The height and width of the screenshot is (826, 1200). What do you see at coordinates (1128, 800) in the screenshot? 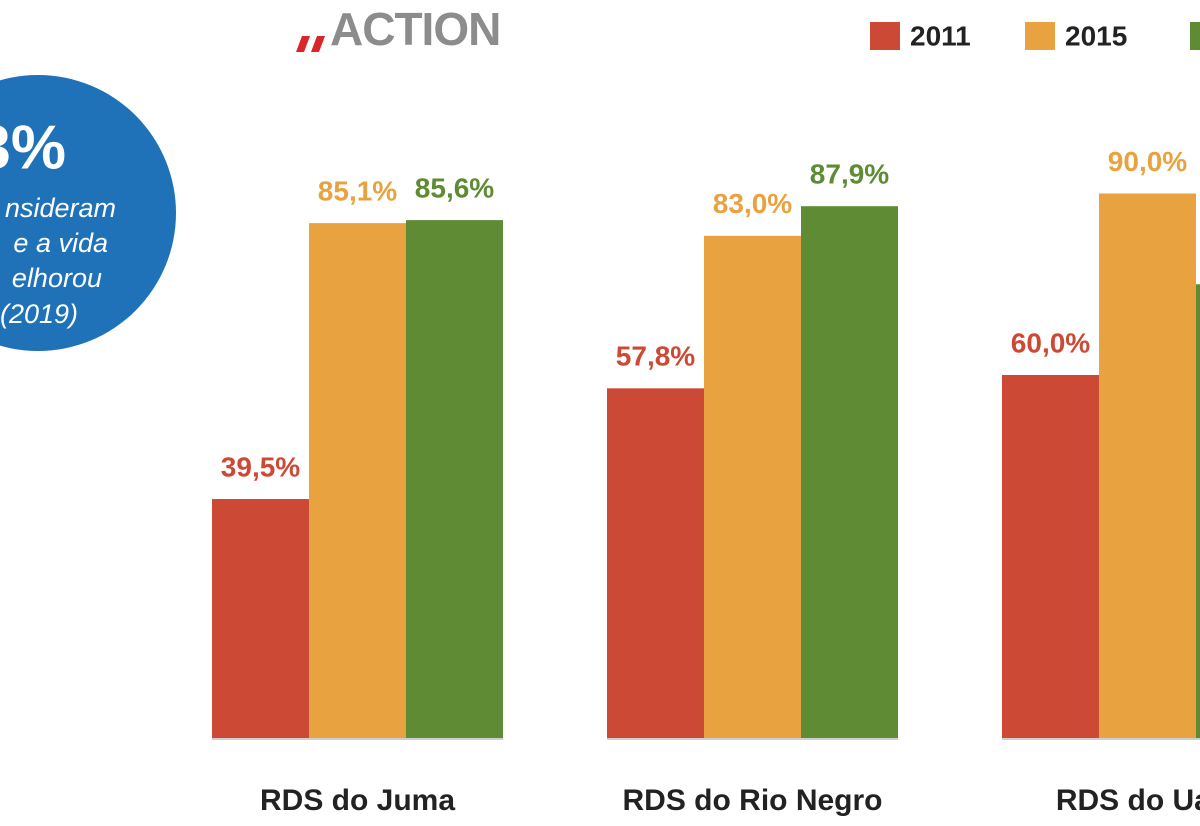
I see `x-tick-label: RDS do Uatu` at bounding box center [1128, 800].